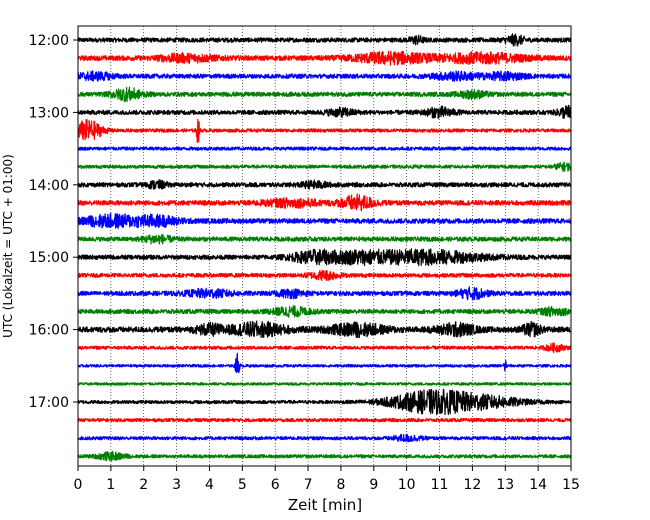 This screenshot has height=520, width=650. I want to click on x-tick-label: 8, so click(340, 485).